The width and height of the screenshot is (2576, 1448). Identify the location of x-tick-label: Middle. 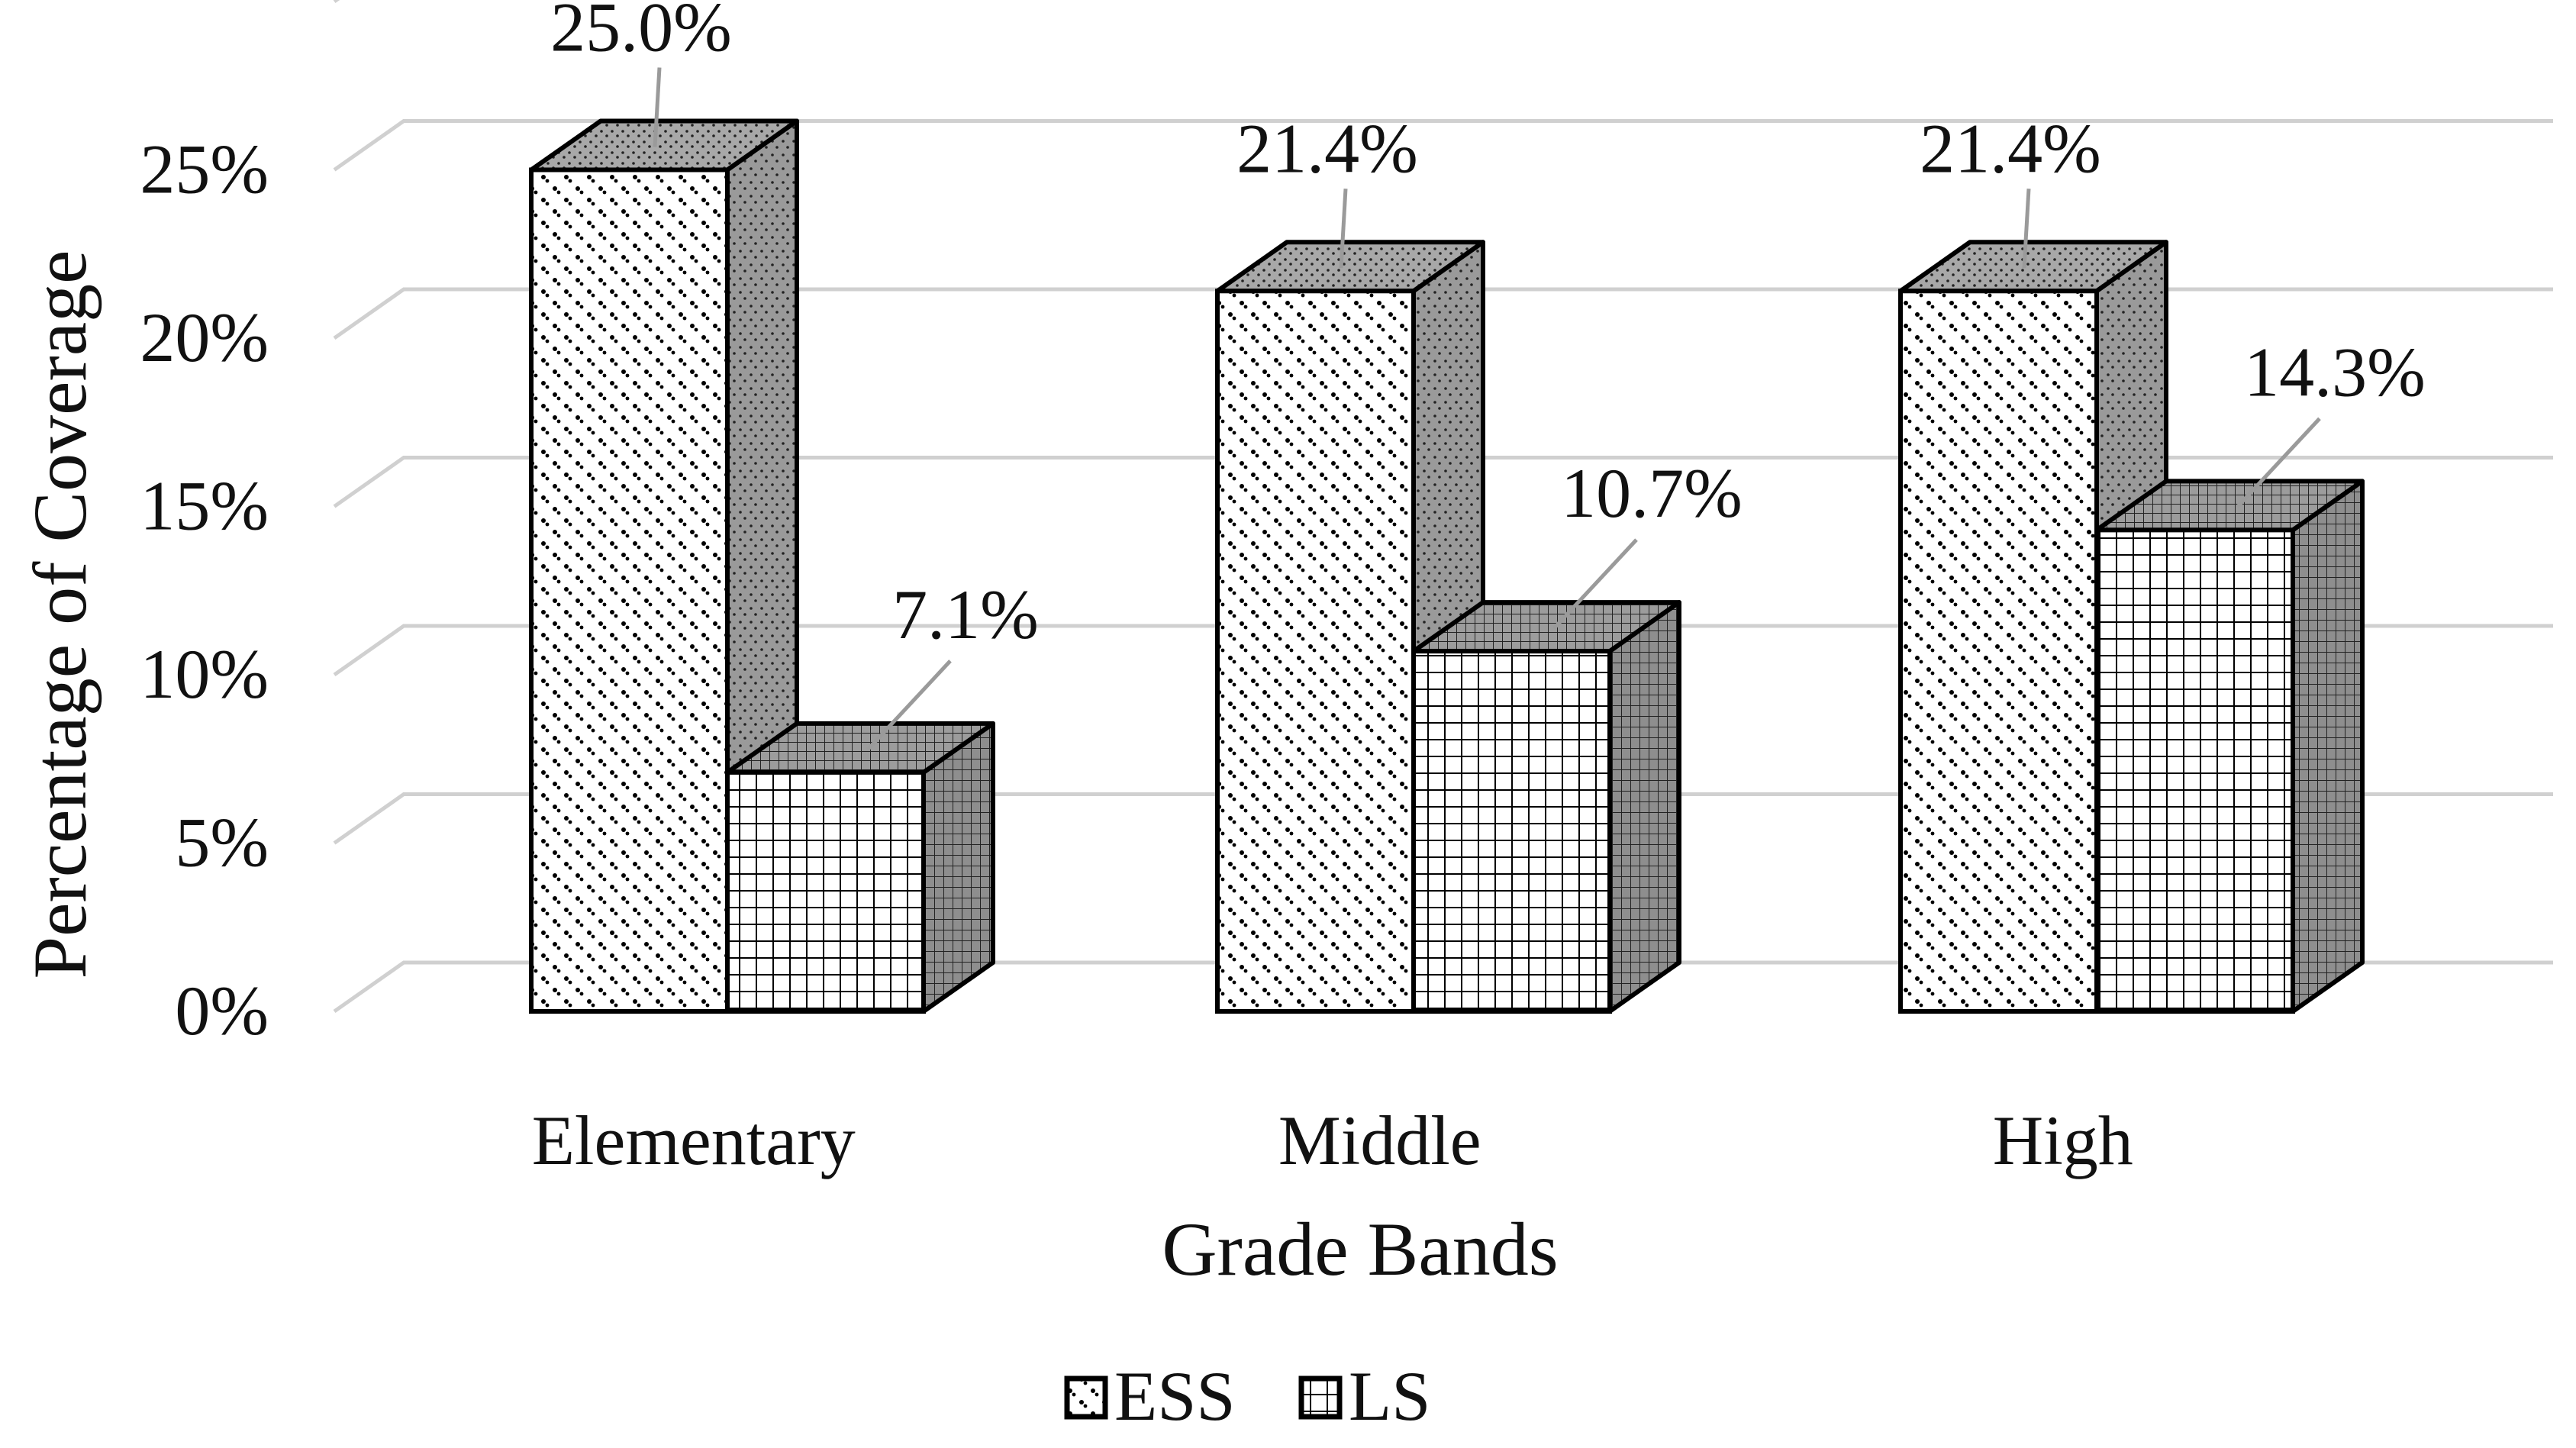
(1379, 1140).